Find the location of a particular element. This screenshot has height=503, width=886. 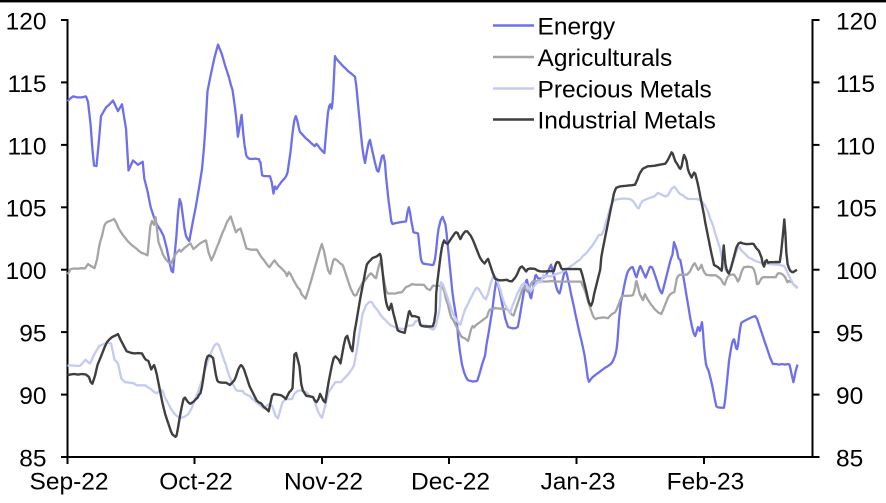

svg-text: Precious Metals is located at coordinates (625, 89).